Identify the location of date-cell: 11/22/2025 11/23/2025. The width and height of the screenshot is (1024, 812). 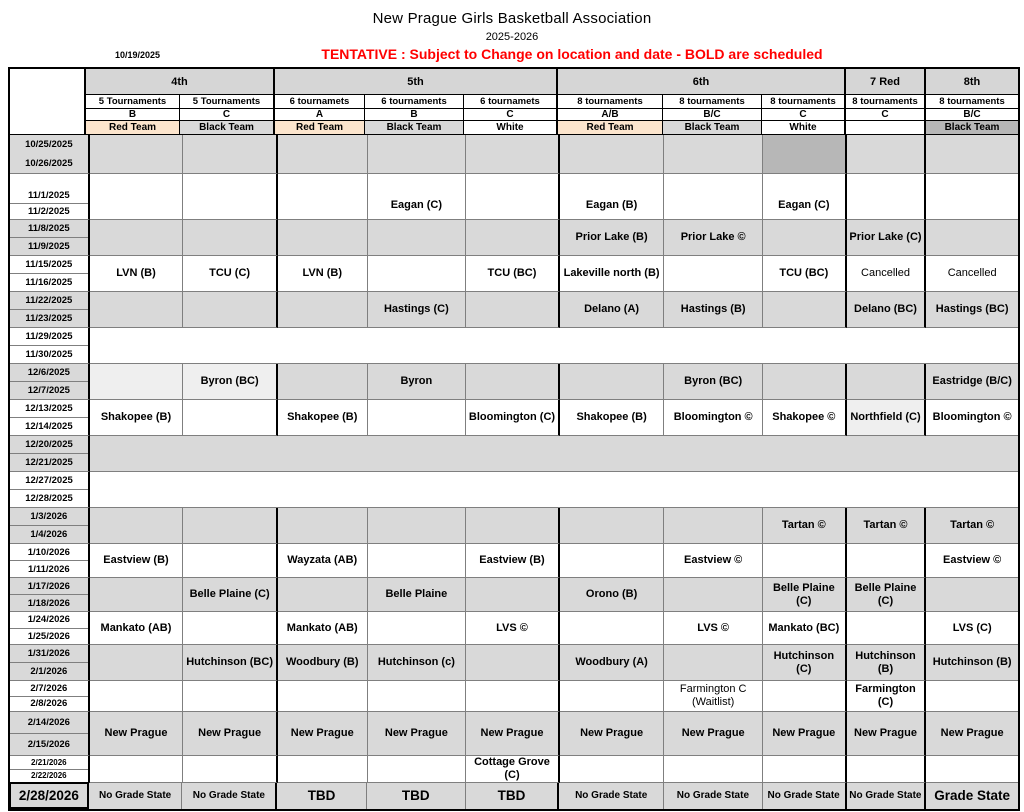
(50, 310).